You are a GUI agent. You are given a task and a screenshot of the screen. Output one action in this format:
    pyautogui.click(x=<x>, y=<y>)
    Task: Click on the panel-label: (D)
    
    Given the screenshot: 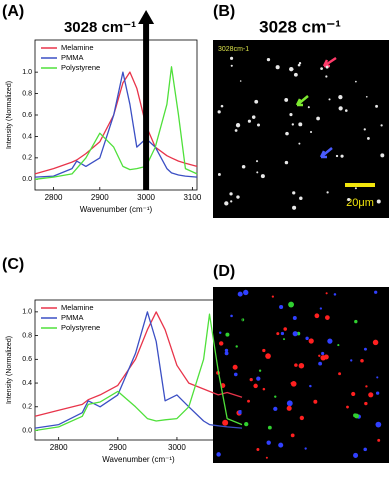 What is the action you would take?
    pyautogui.click(x=224, y=271)
    